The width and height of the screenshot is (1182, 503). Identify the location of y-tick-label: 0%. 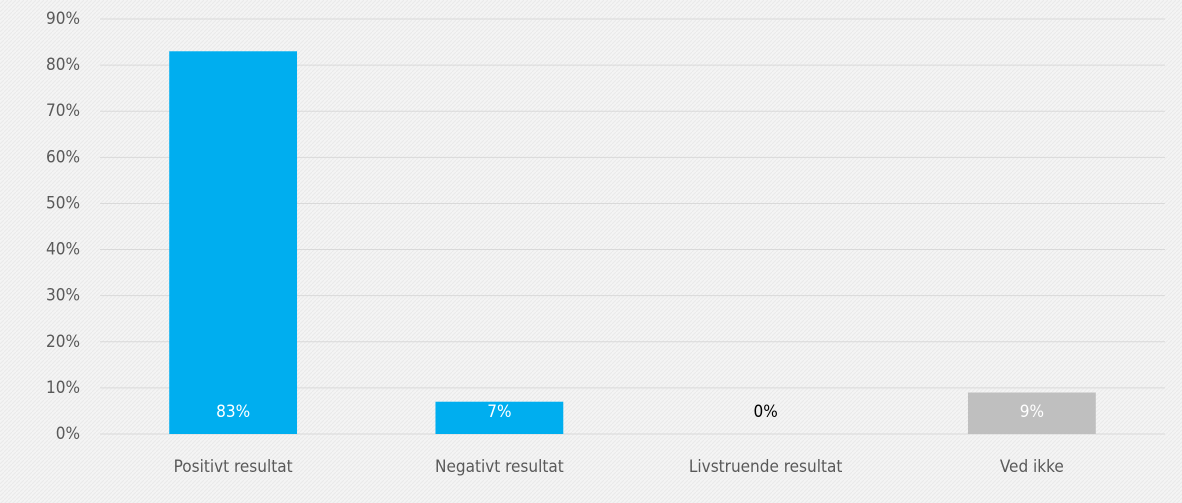
(68, 434).